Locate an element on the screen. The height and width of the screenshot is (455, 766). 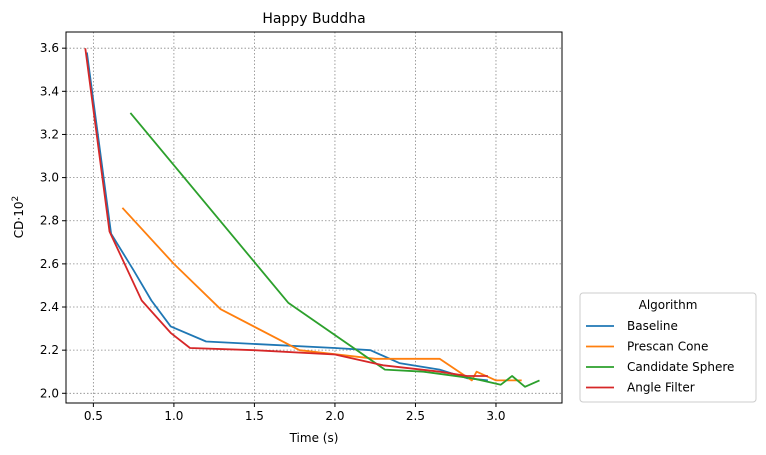
x-axis-label: Time (s) is located at coordinates (314, 438).